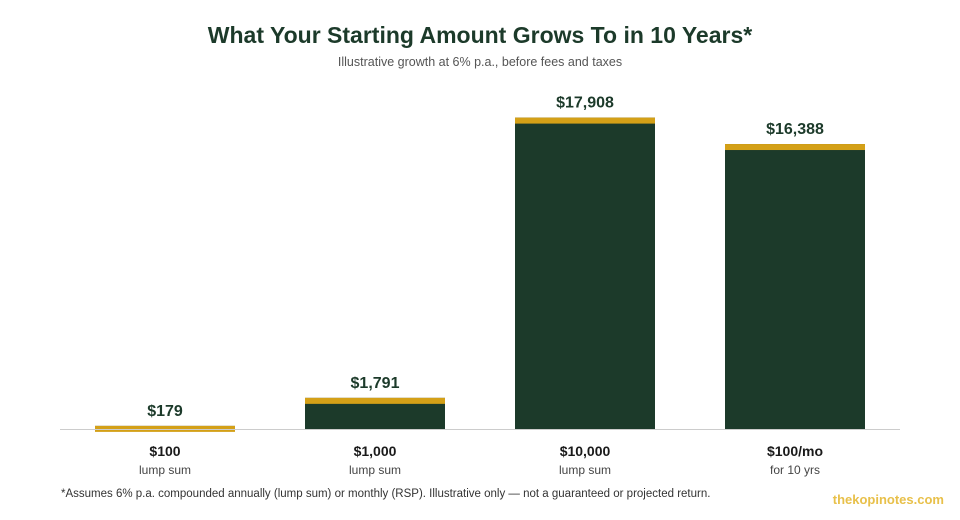 This screenshot has width=960, height=520. Describe the element at coordinates (165, 411) in the screenshot. I see `data-label: $179` at that location.